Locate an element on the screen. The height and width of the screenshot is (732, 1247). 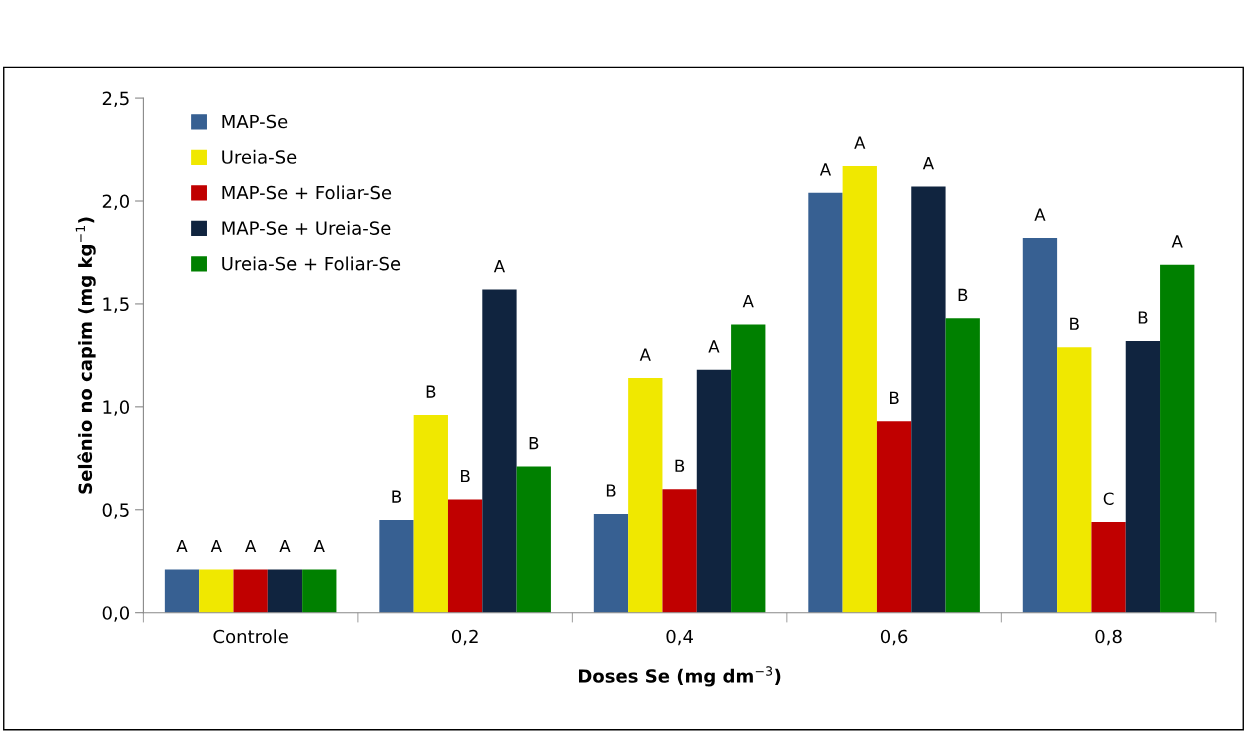
legend-label: MAP-Se is located at coordinates (255, 121).